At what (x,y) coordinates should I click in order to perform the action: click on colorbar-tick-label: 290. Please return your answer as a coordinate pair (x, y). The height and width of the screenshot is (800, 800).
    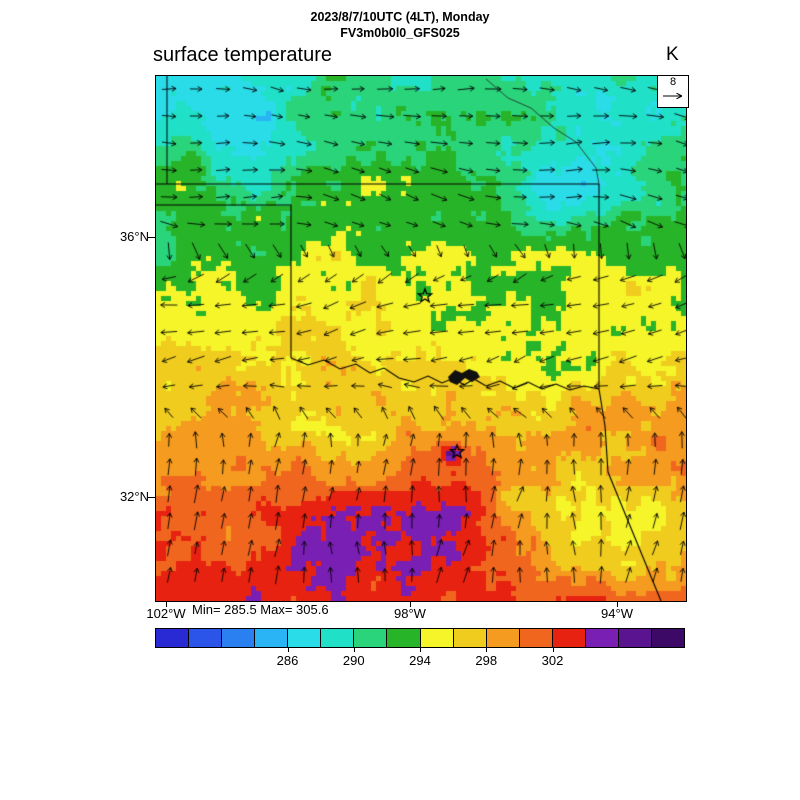
    Looking at the image, I should click on (353, 660).